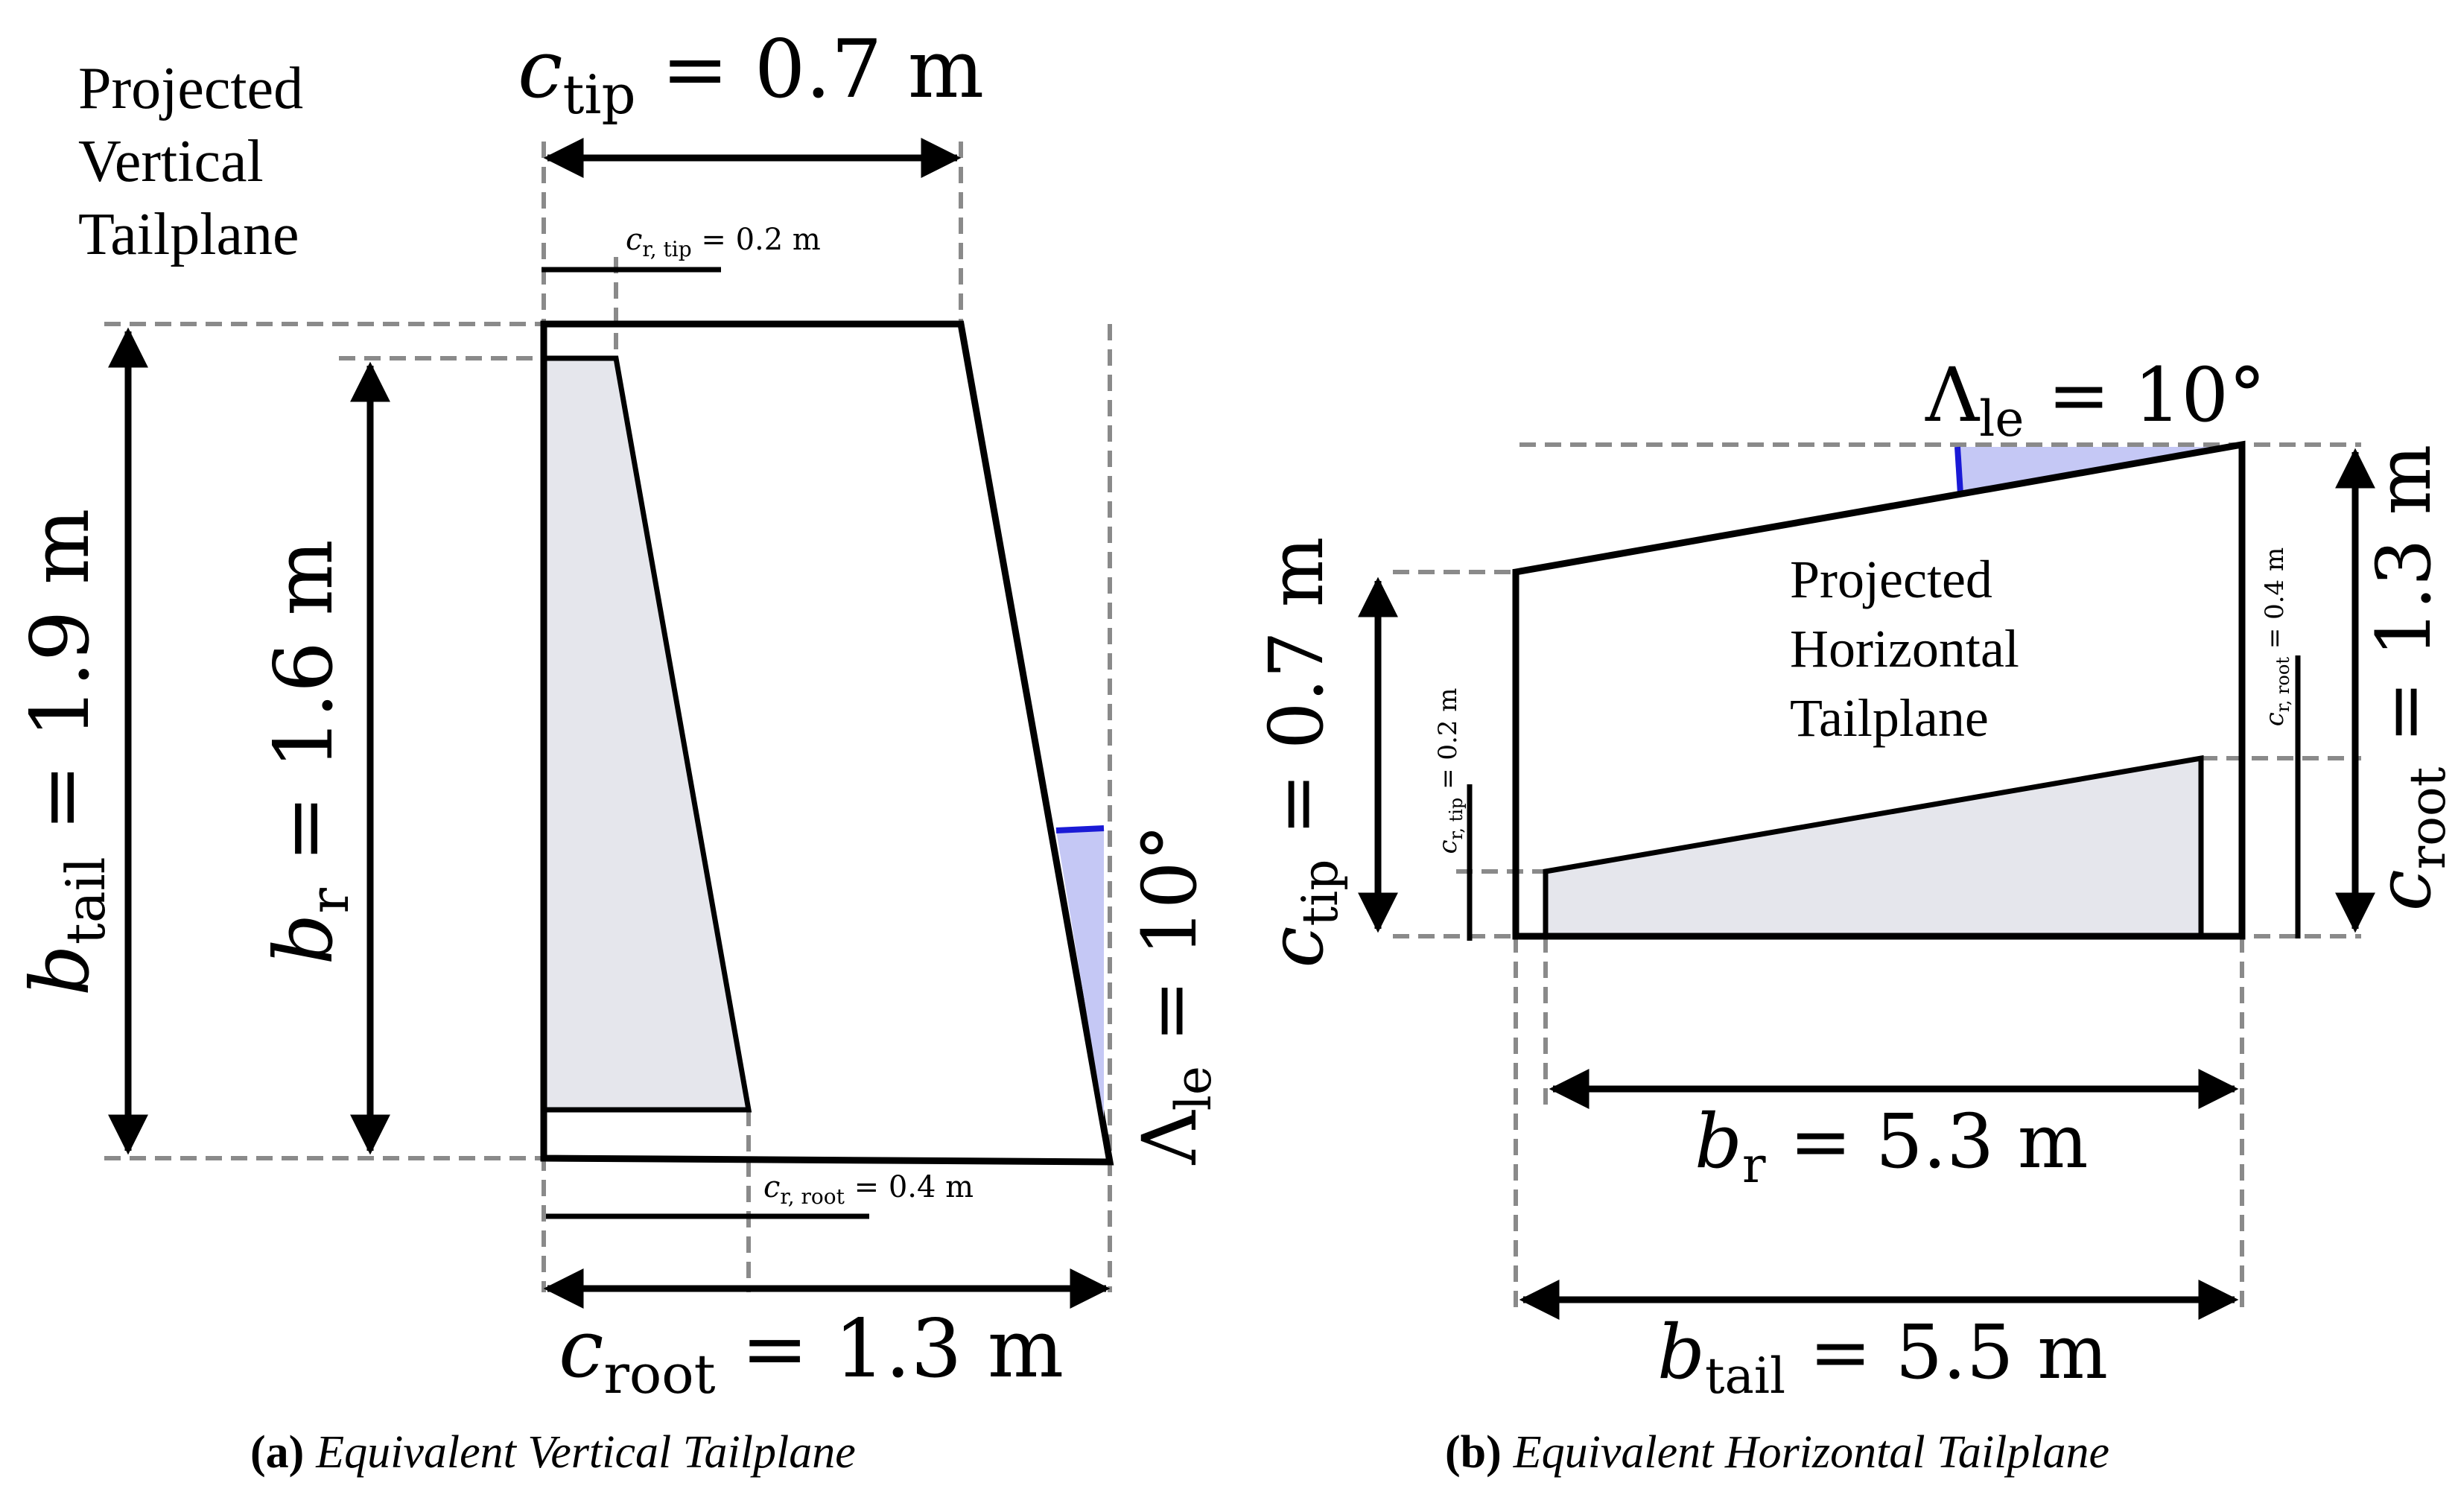 This screenshot has width=2458, height=1512. I want to click on c-tip-label-h: ctip = 0.7 m, so click(1301, 752).